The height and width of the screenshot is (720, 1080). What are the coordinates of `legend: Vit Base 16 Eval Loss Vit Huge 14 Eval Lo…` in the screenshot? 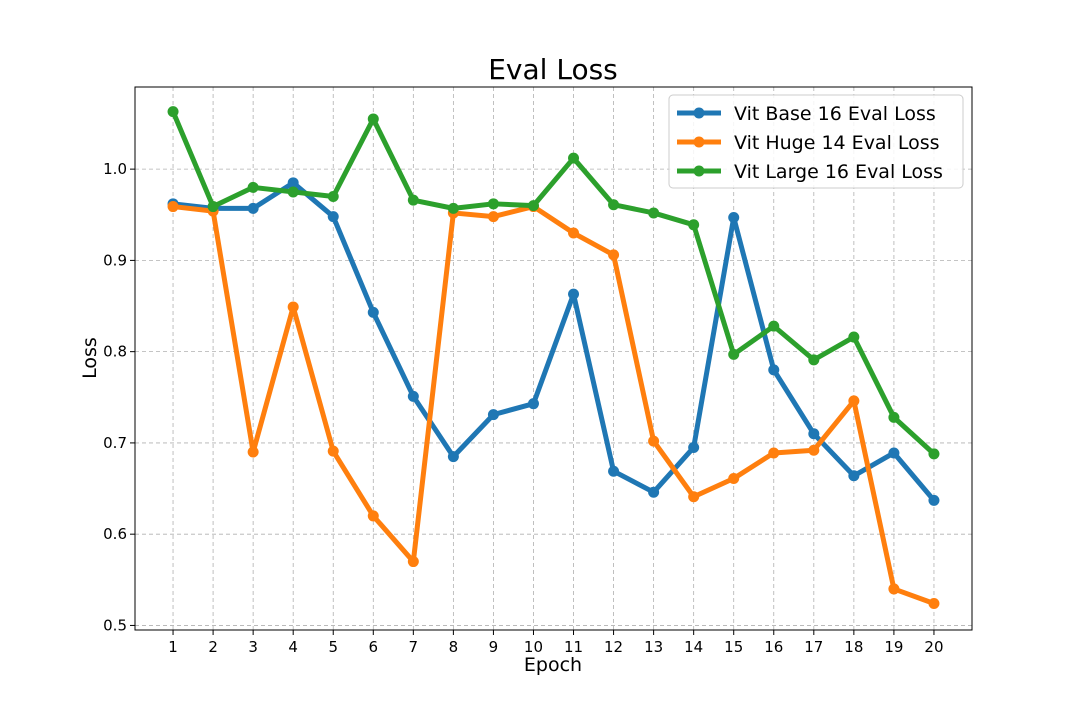 It's located at (816, 141).